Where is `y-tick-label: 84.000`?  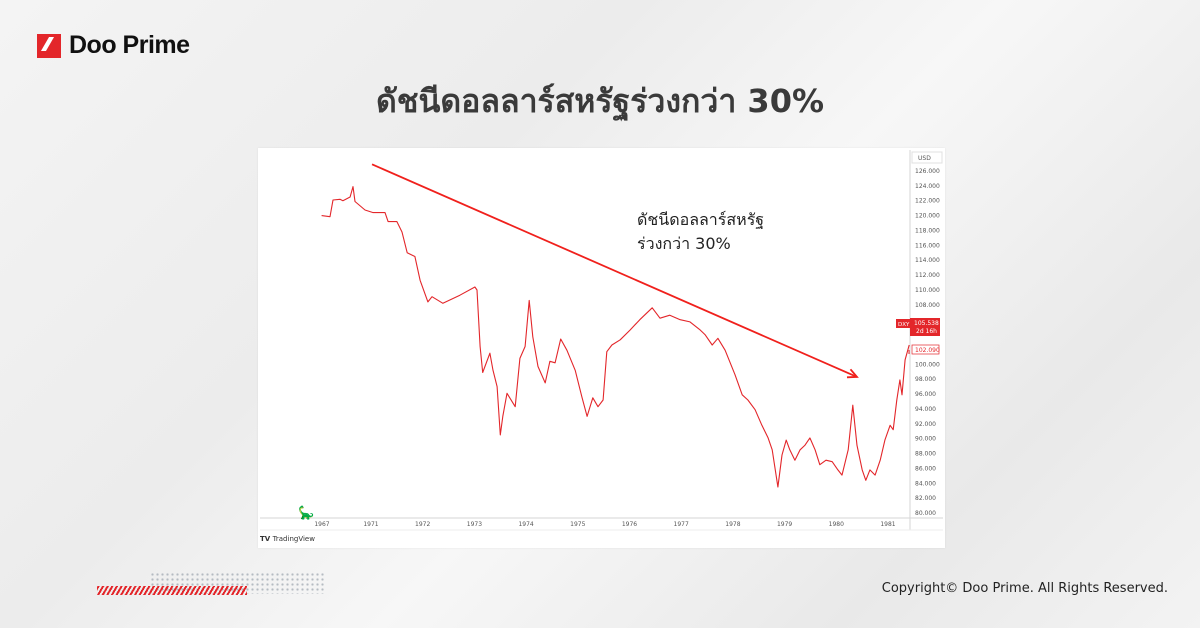 y-tick-label: 84.000 is located at coordinates (925, 483).